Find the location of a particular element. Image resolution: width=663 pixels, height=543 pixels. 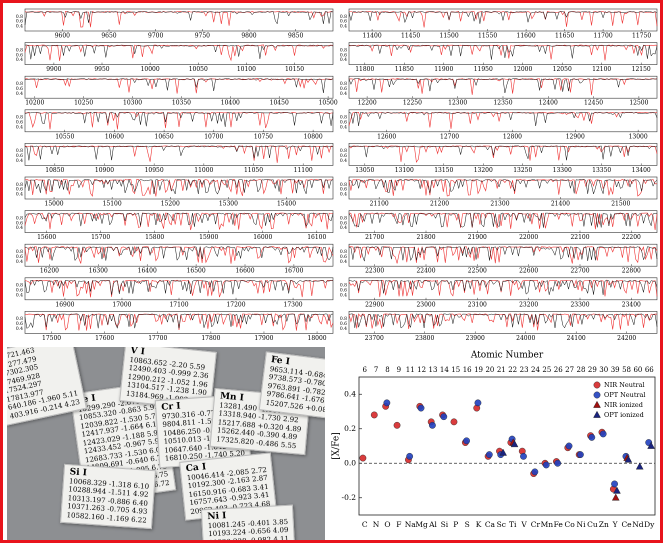

legend-label: OPT ionized is located at coordinates (624, 415).